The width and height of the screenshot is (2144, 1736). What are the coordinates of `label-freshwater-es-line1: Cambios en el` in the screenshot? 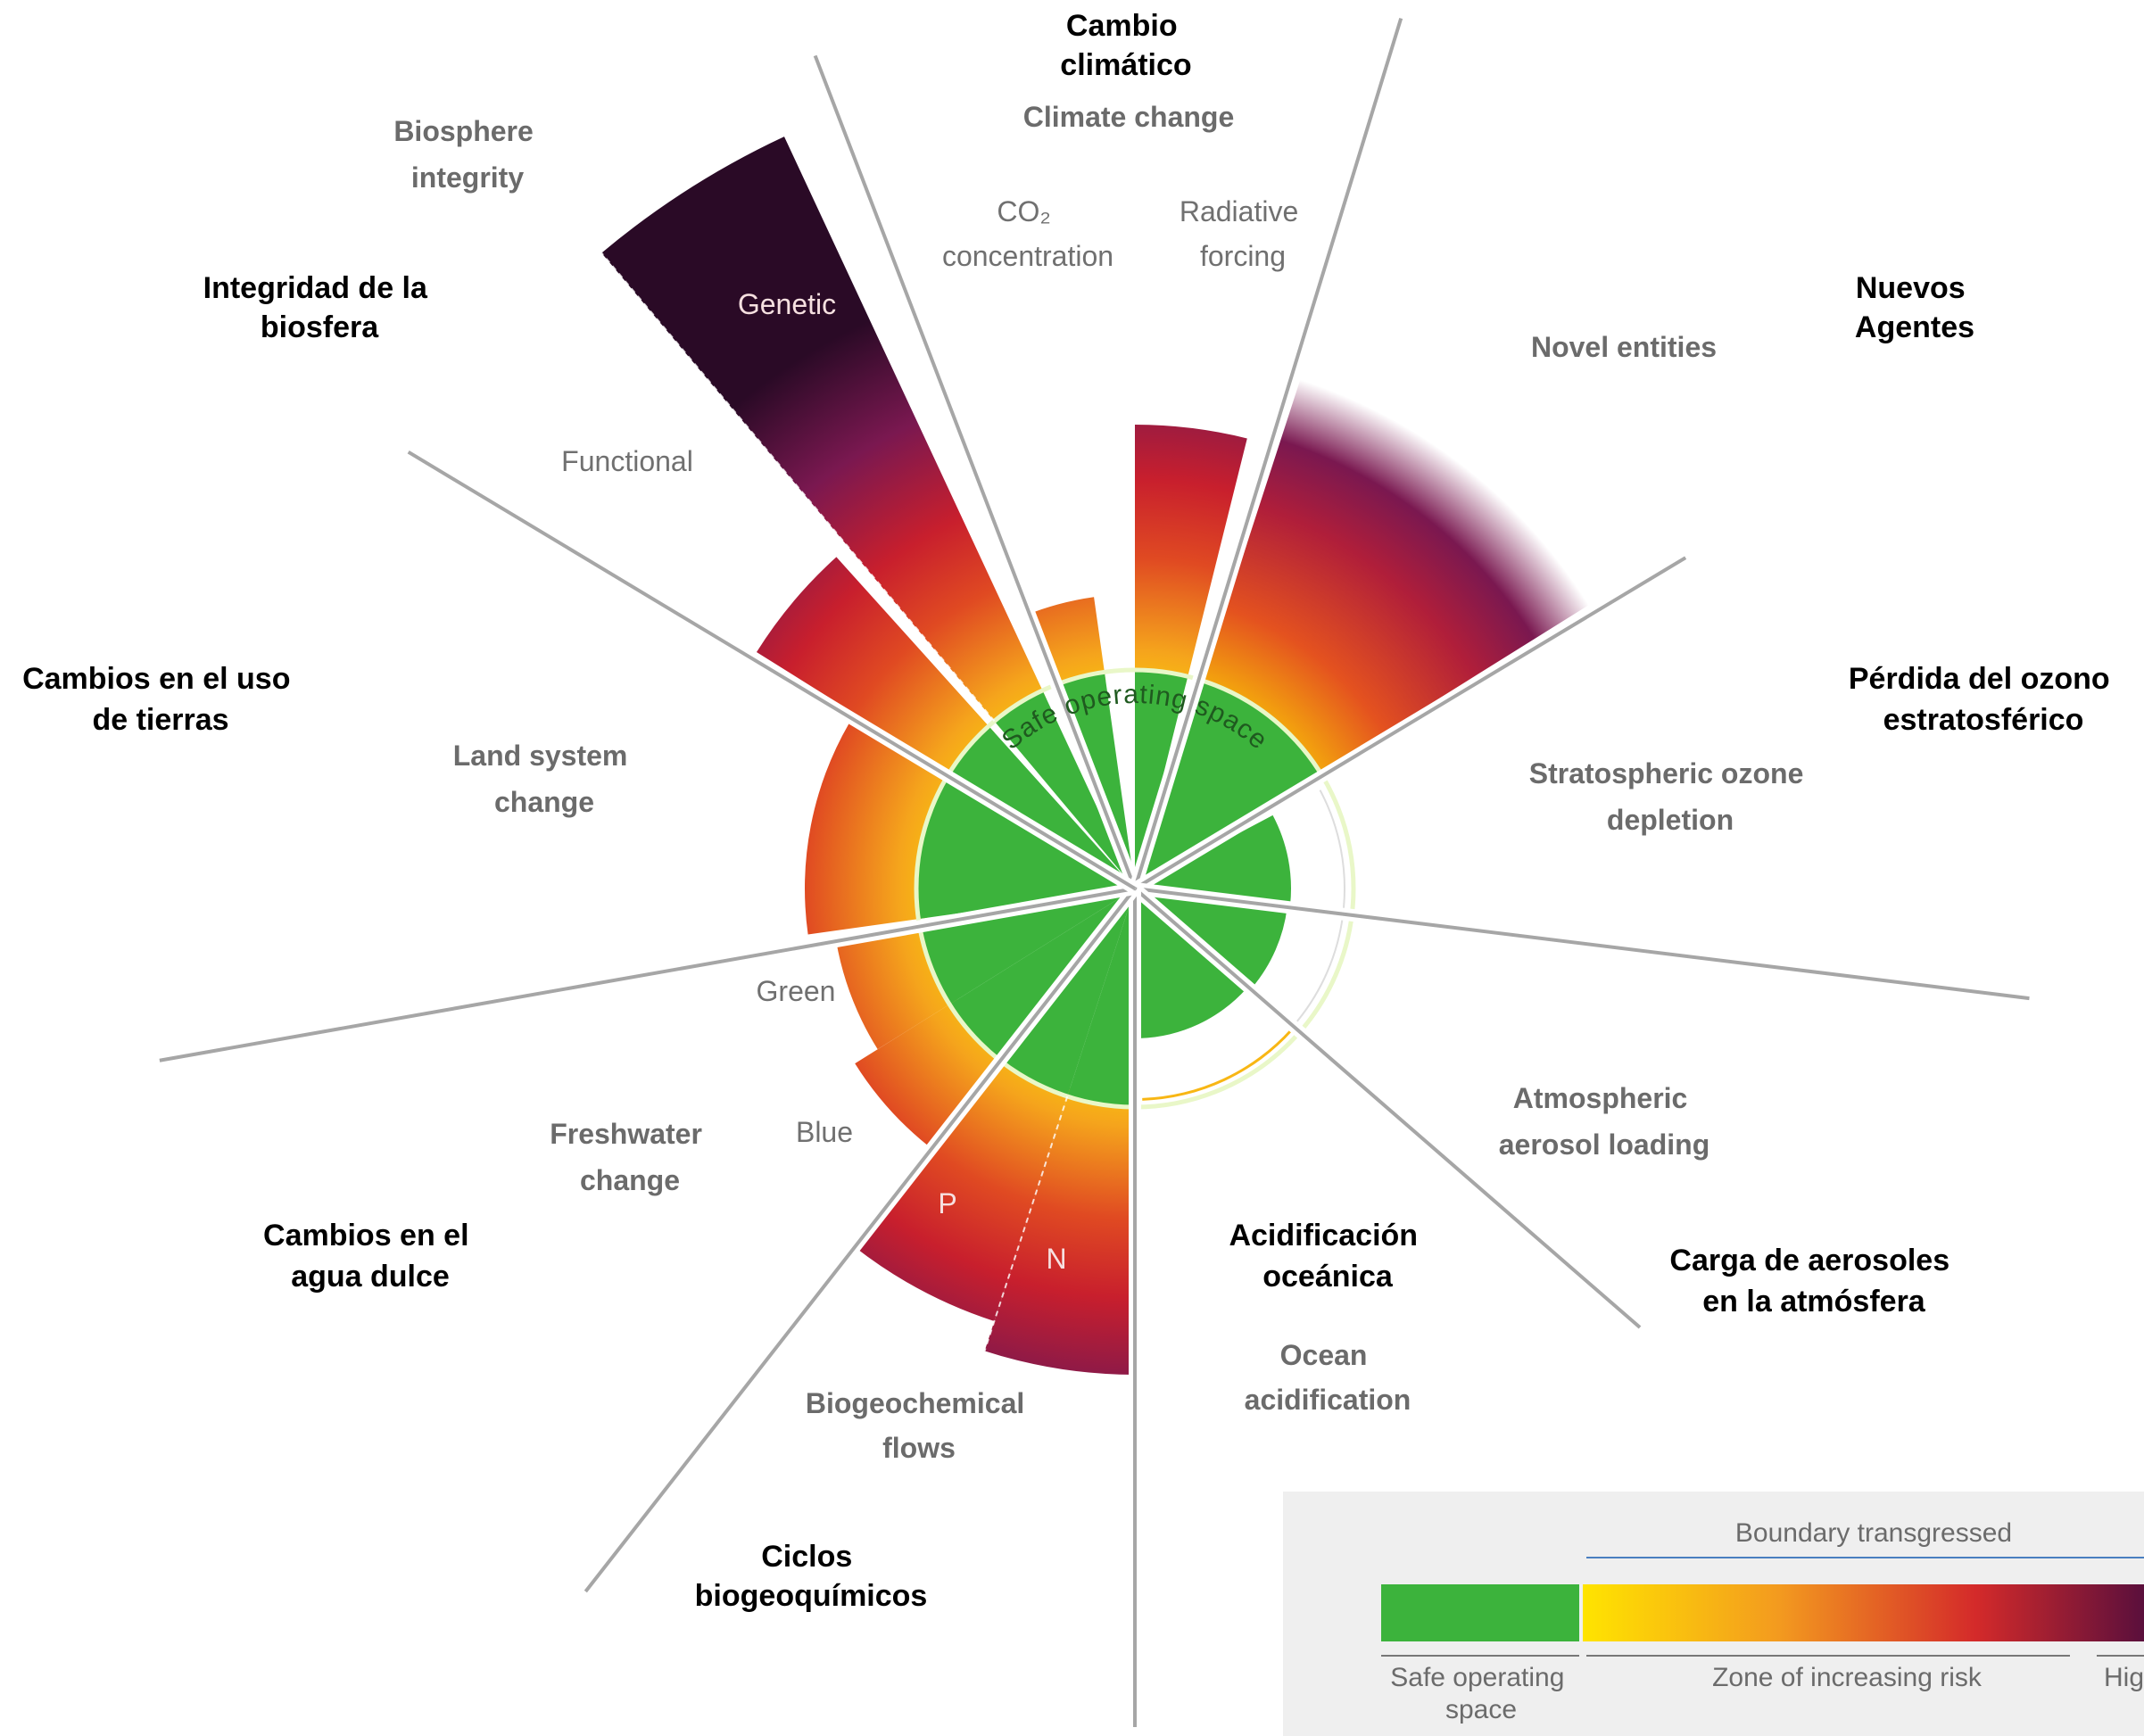 It's located at (366, 1235).